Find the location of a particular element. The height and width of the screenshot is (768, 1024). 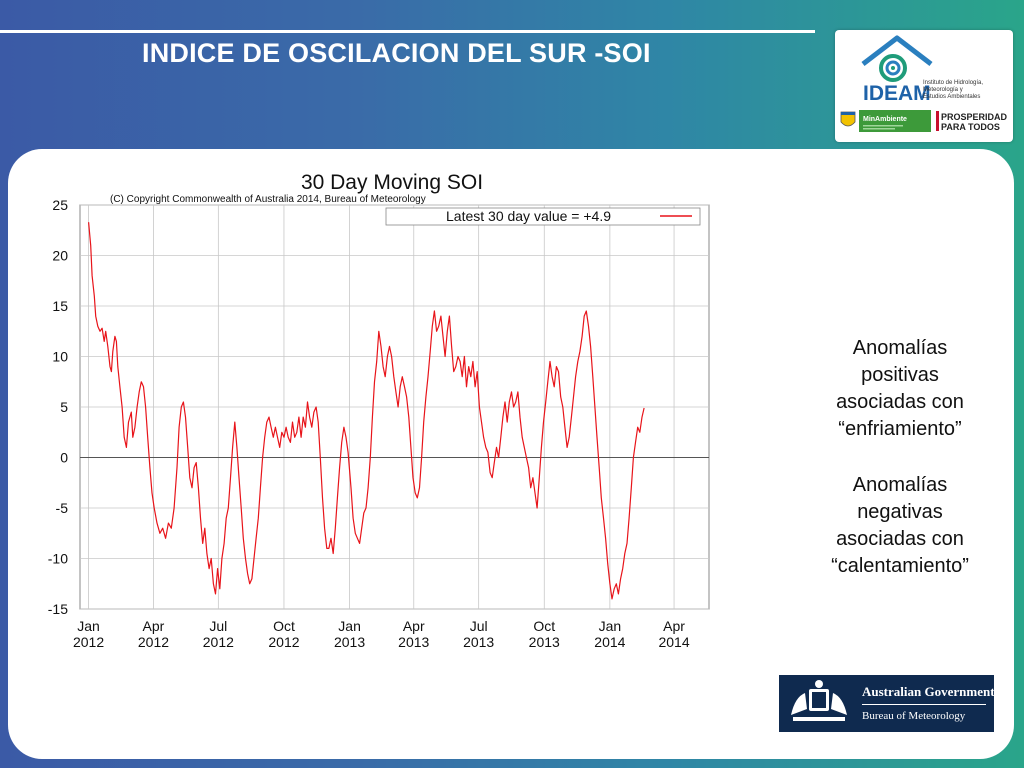

slide-title: INDICE DE OSCILACION DEL SUR -SOI is located at coordinates (396, 53).